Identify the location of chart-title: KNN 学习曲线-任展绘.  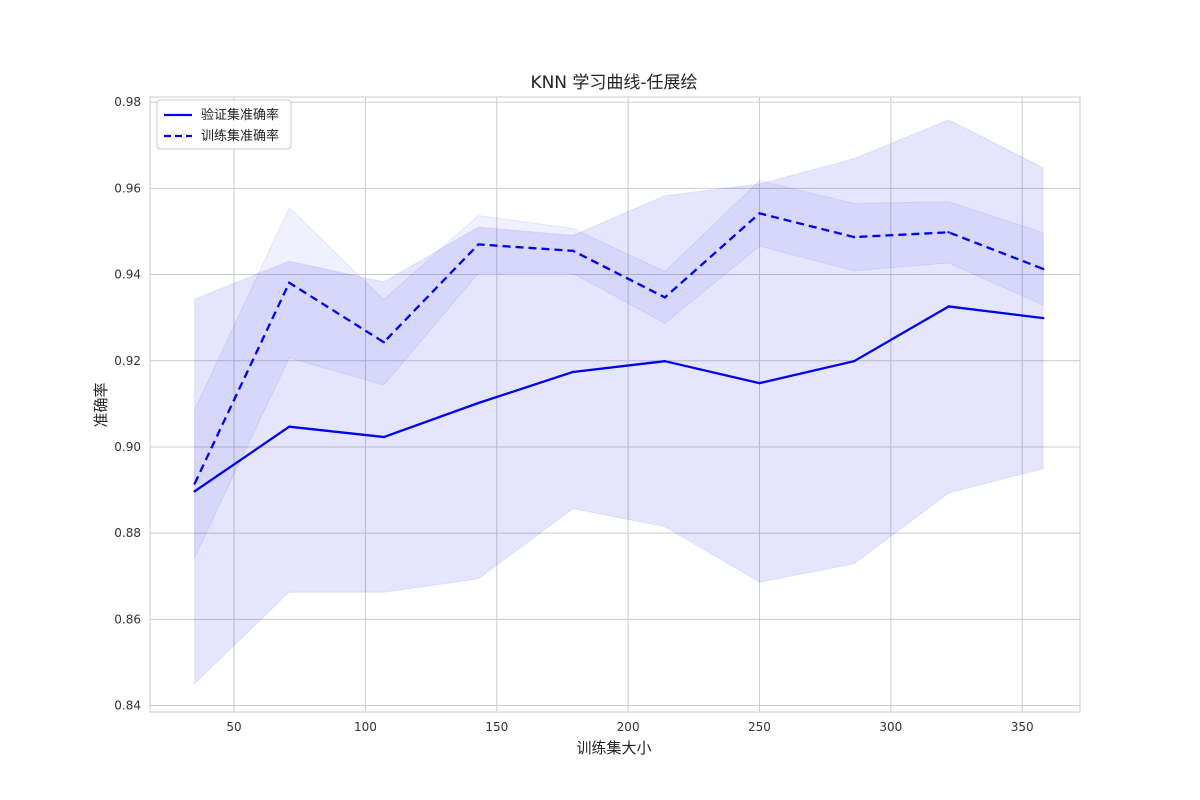
(613, 83).